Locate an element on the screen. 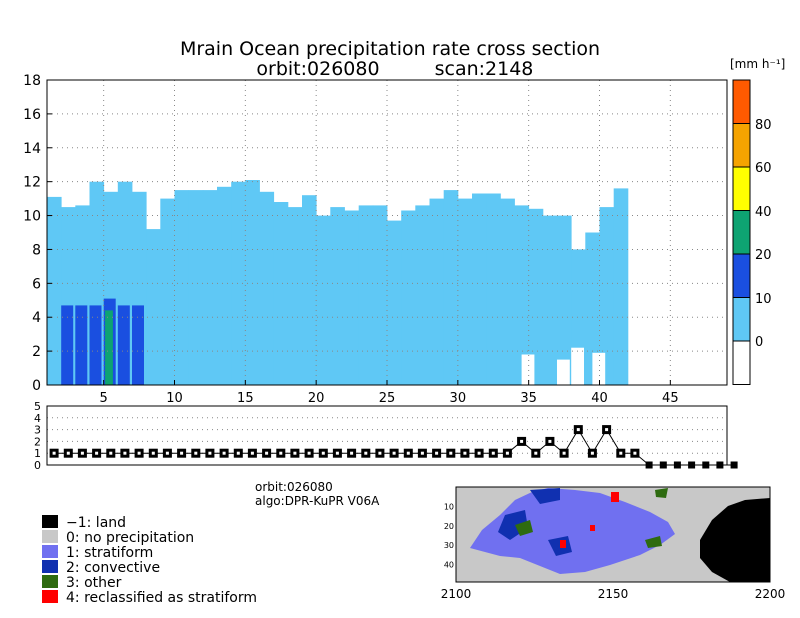 The height and width of the screenshot is (618, 800). colorbar-tick-60: 60 is located at coordinates (763, 168).